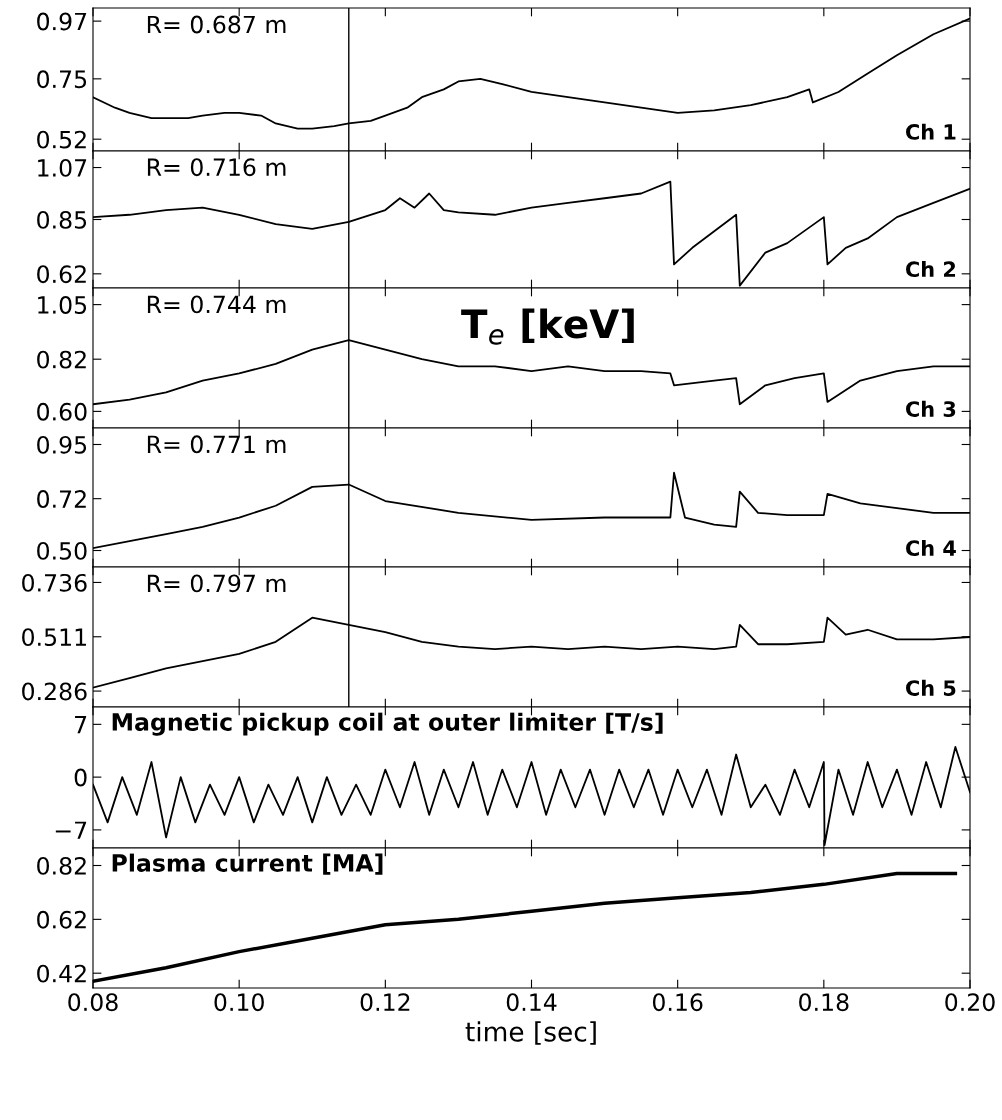 The width and height of the screenshot is (1002, 1120). What do you see at coordinates (62, 550) in the screenshot?
I see `y-tick-label: 0.50` at bounding box center [62, 550].